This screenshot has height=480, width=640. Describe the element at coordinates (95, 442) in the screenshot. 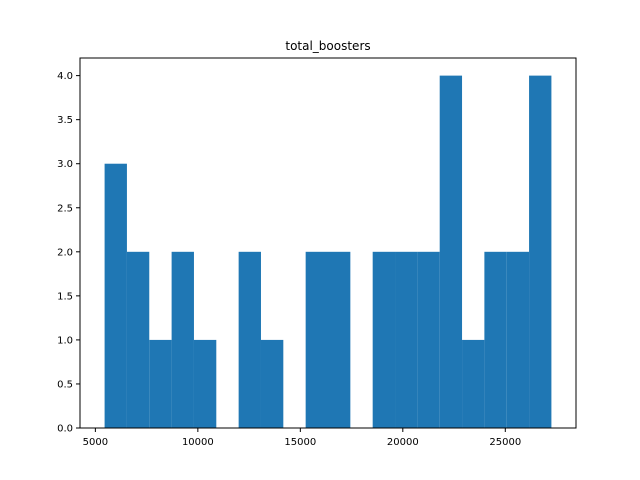

I see `x-tick-label-0: 5000` at that location.